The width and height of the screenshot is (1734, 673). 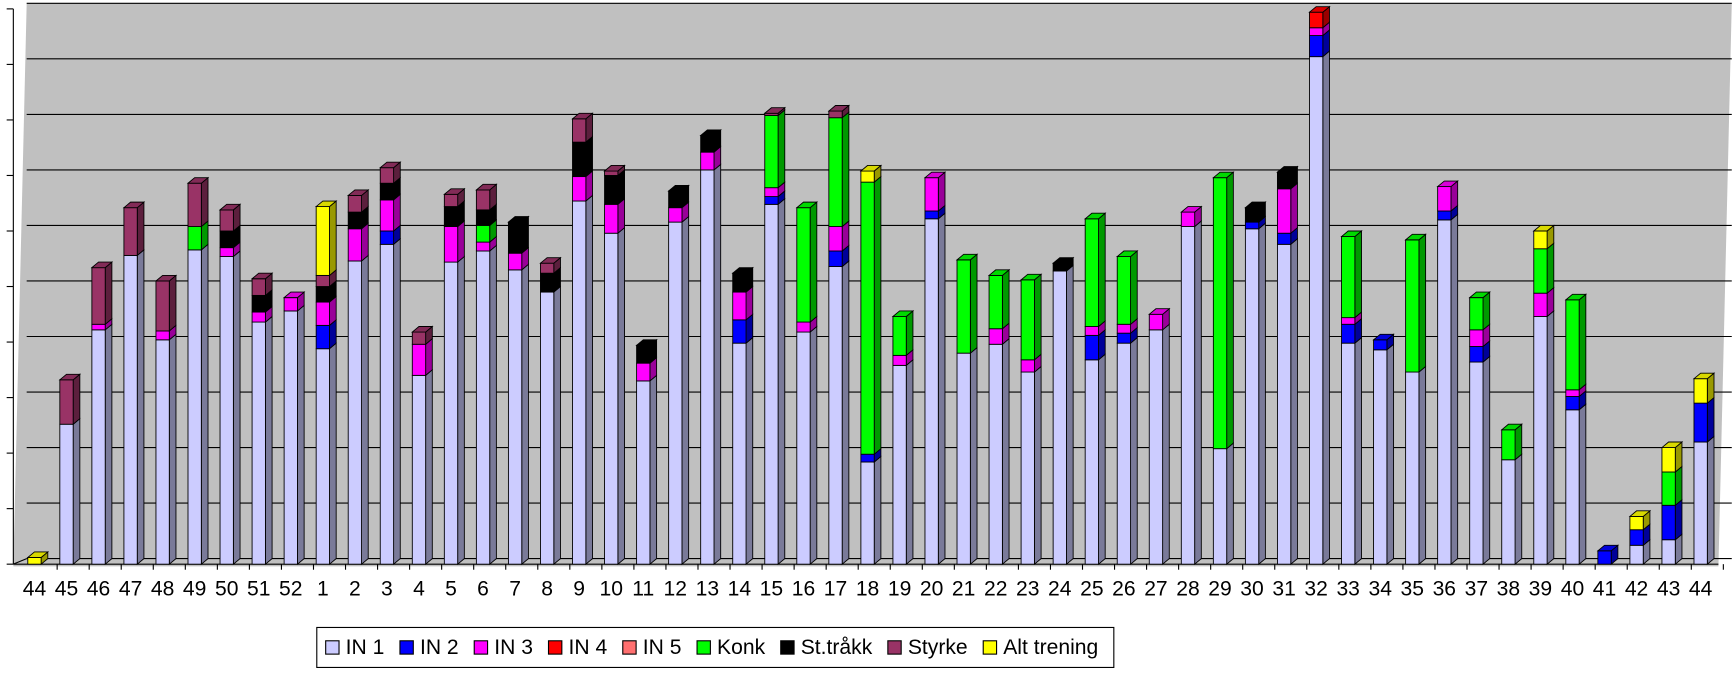 What do you see at coordinates (419, 588) in the screenshot?
I see `x-tick-label: 4` at bounding box center [419, 588].